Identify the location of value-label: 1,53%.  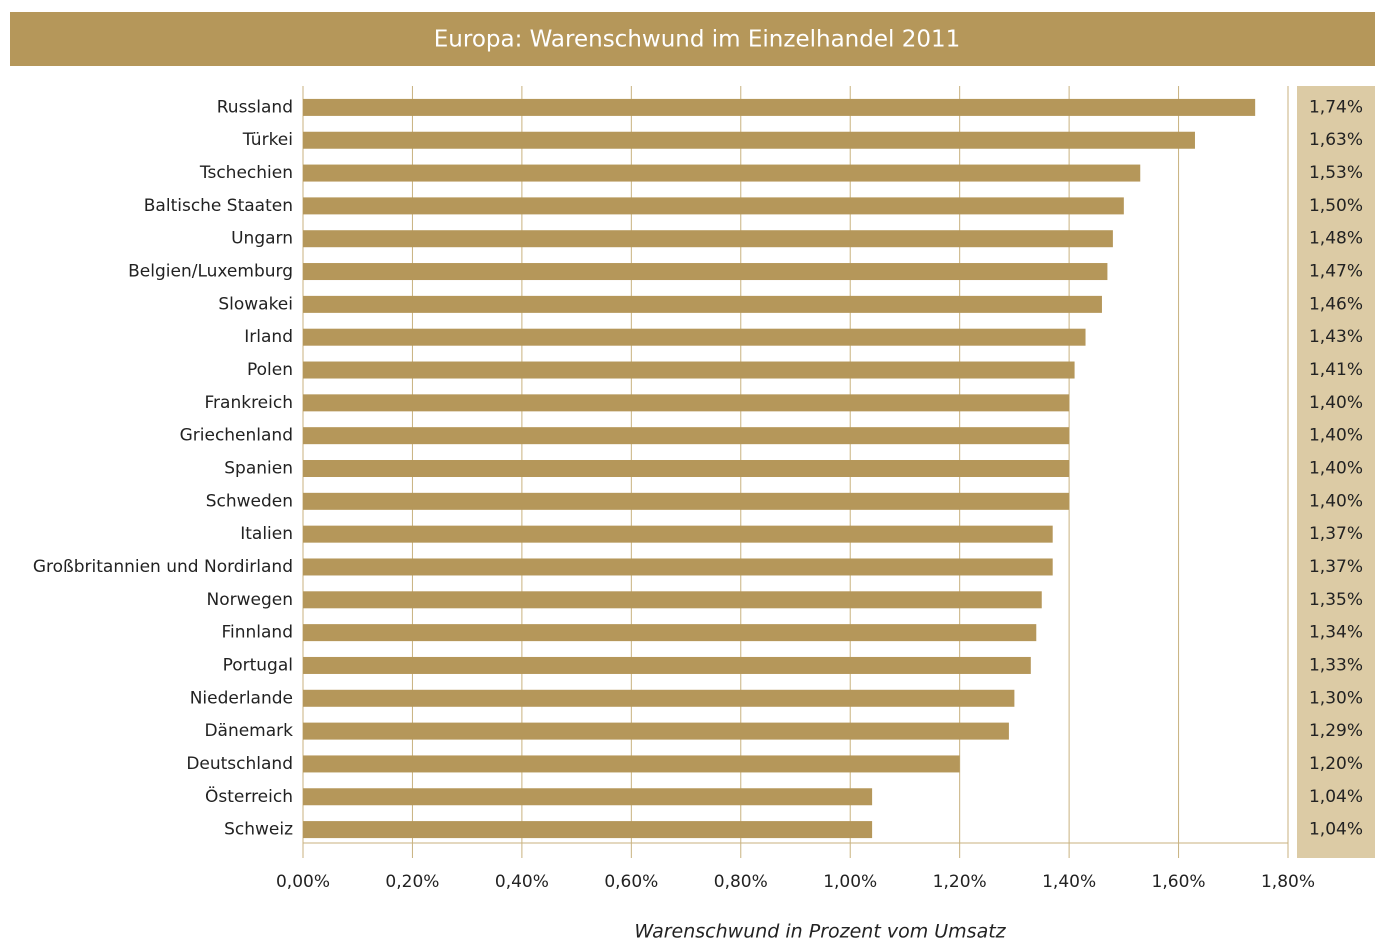
(1336, 173).